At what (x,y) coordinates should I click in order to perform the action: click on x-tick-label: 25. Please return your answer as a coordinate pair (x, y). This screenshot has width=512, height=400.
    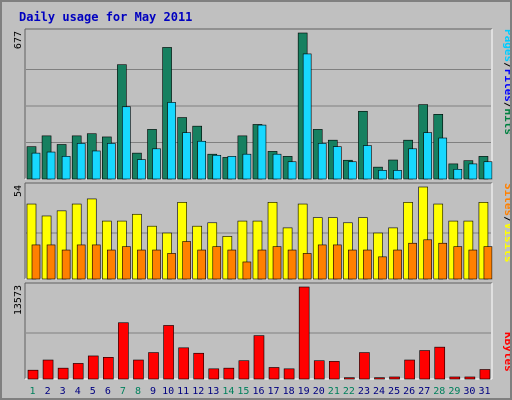
    Looking at the image, I should click on (394, 391).